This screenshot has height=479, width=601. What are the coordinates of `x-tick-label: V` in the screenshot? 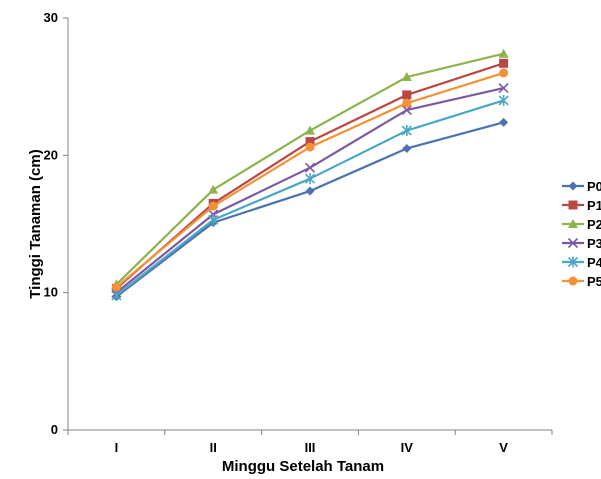 It's located at (503, 447).